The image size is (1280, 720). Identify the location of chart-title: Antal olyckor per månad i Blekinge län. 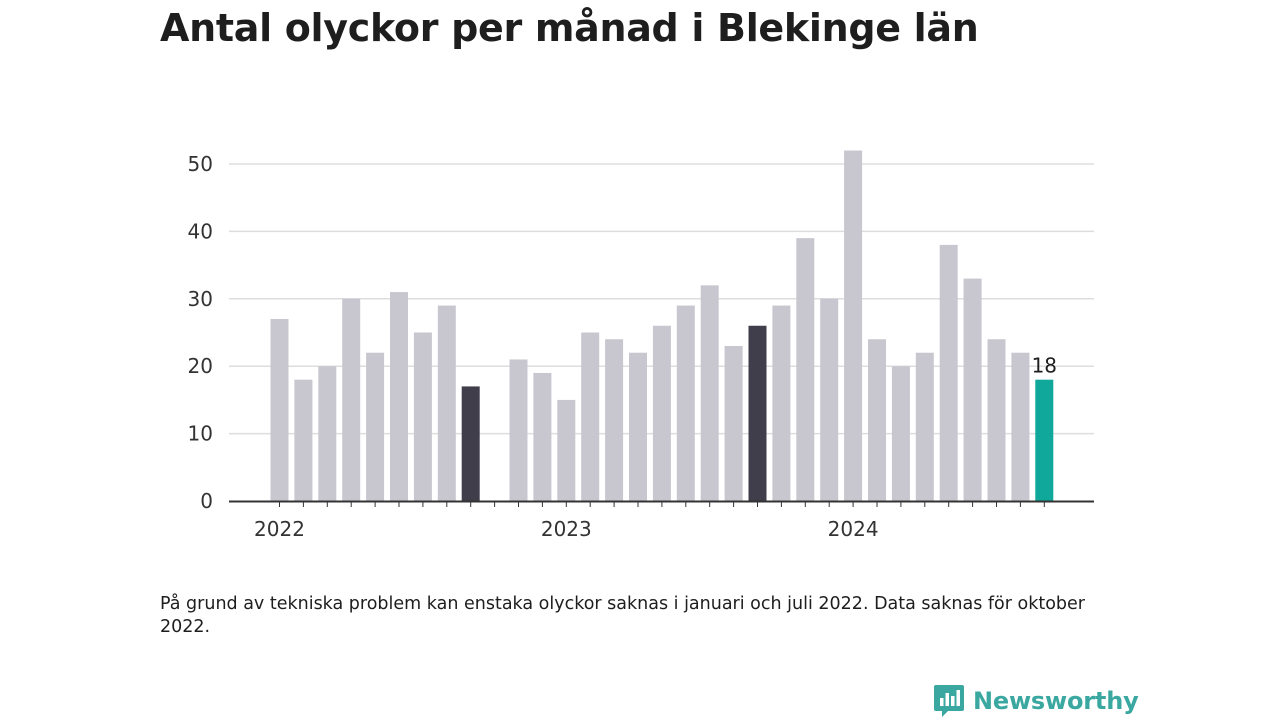
(569, 28).